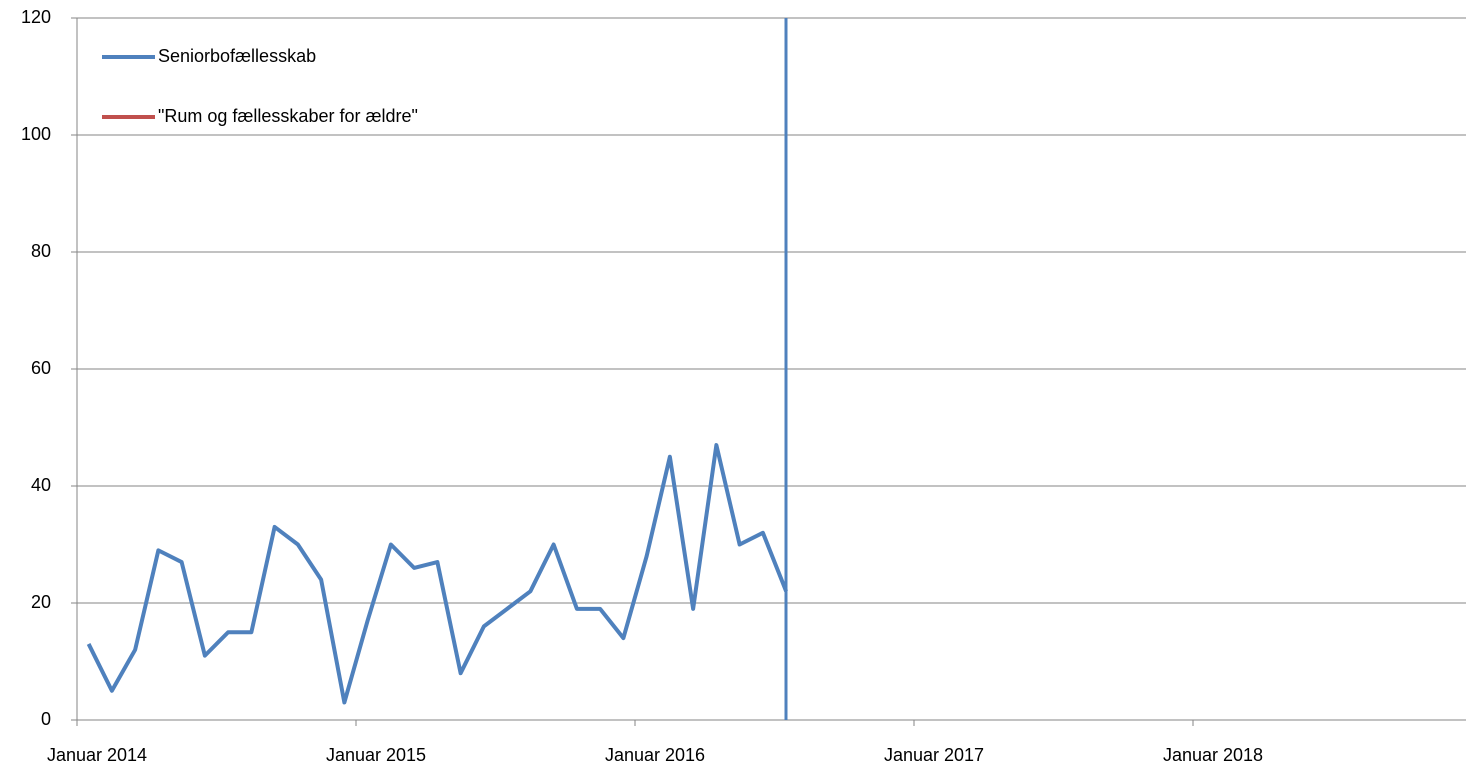 This screenshot has height=770, width=1466. I want to click on y-tick-label: 20, so click(41, 602).